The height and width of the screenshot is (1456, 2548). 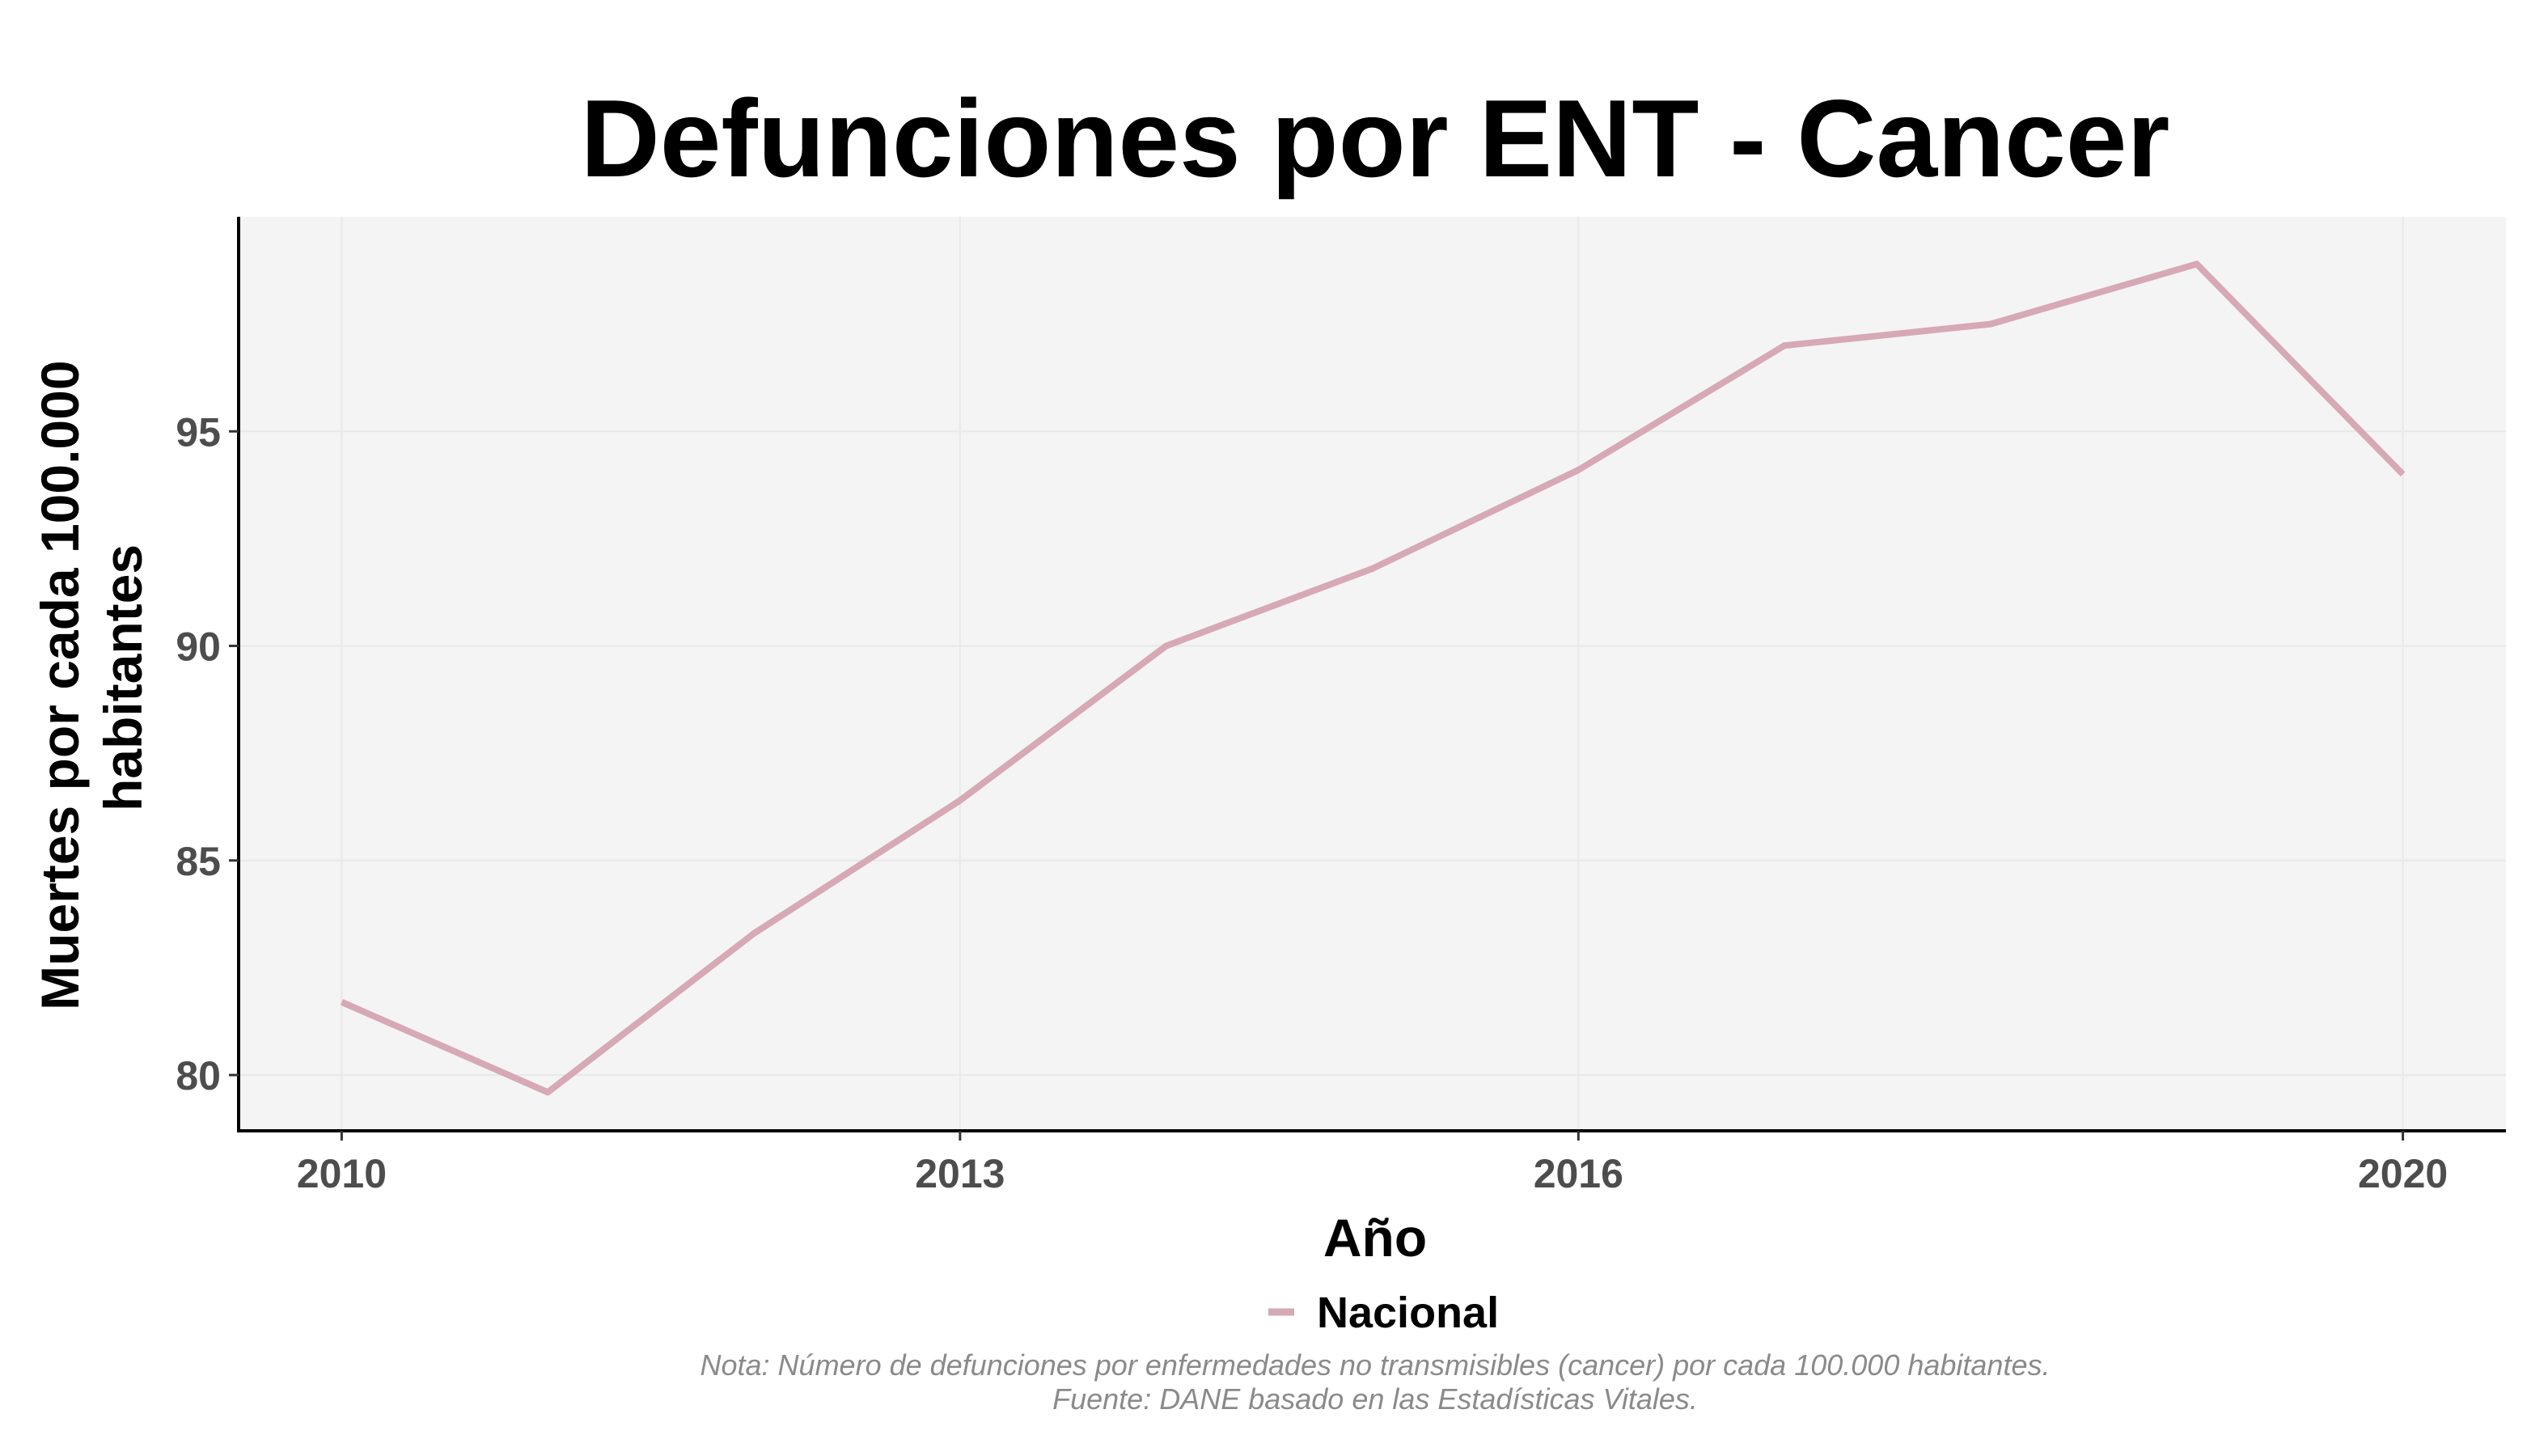 I want to click on y-axis-title-line-1: Muertes por cada 100.000, so click(x=60, y=684).